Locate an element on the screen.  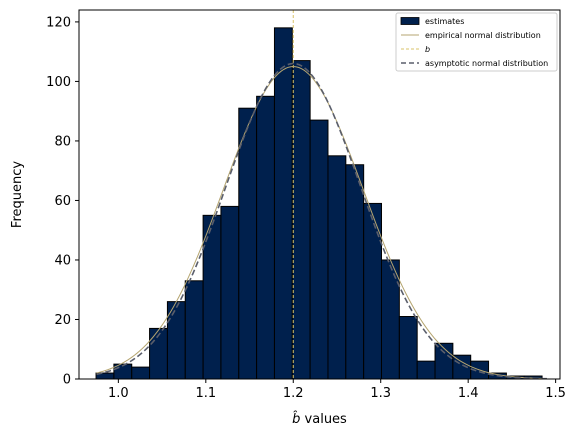
x-axis-label: b̂ values is located at coordinates (319, 419).